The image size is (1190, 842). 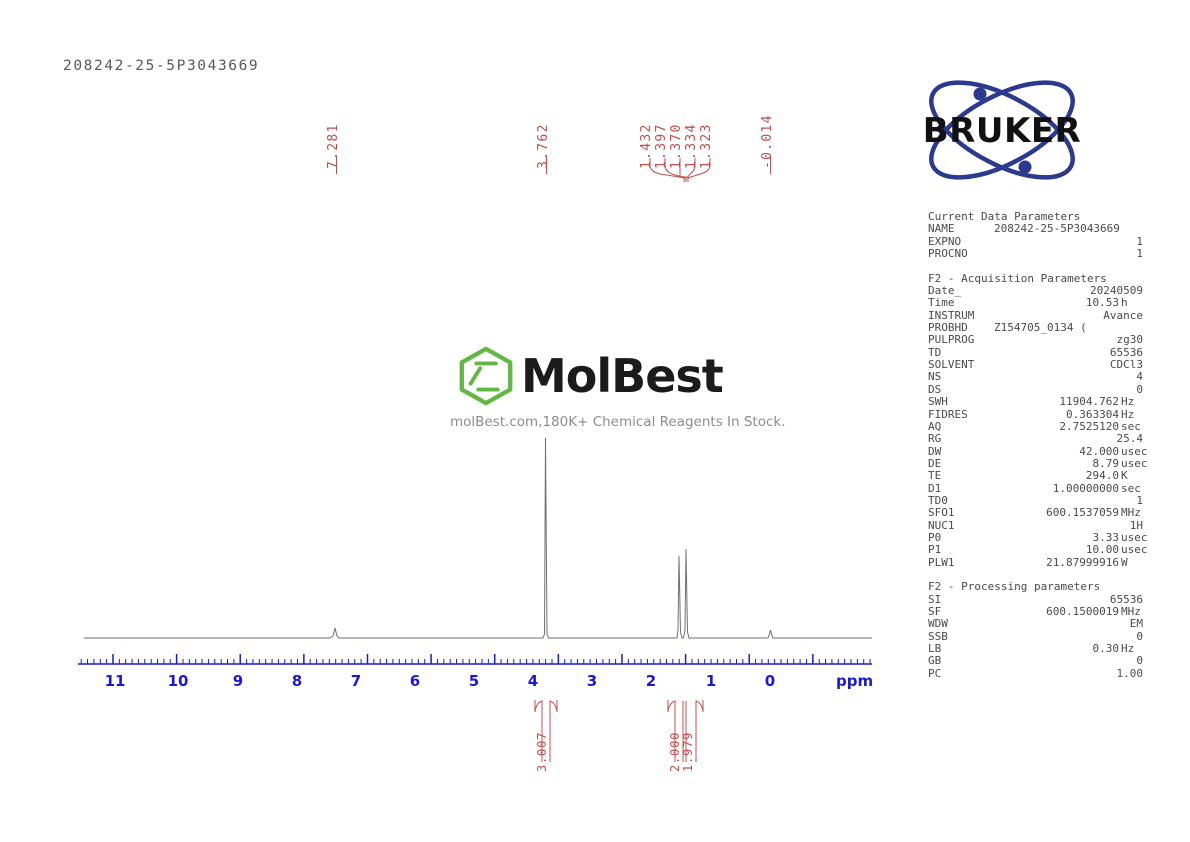 I want to click on parameter-value: 25.4, so click(x=1130, y=439).